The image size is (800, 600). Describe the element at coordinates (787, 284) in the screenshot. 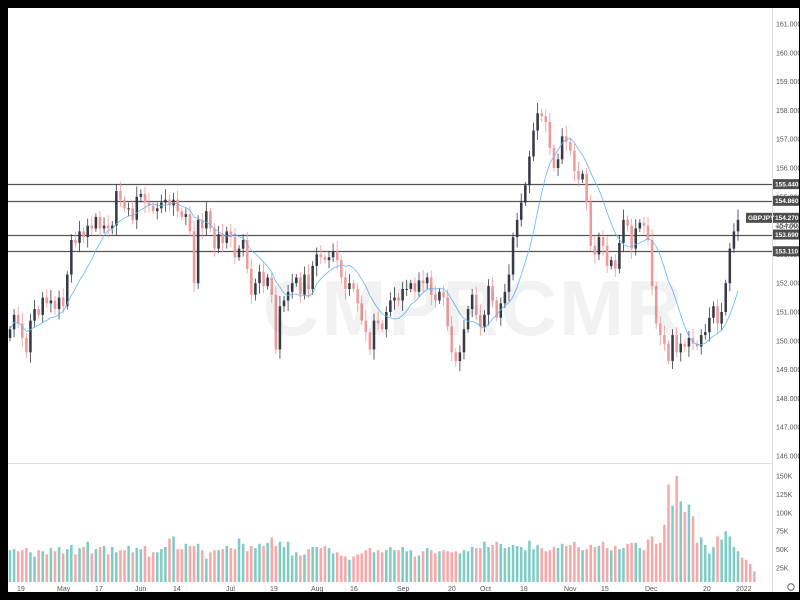

I see `price-tick: 152.000` at that location.